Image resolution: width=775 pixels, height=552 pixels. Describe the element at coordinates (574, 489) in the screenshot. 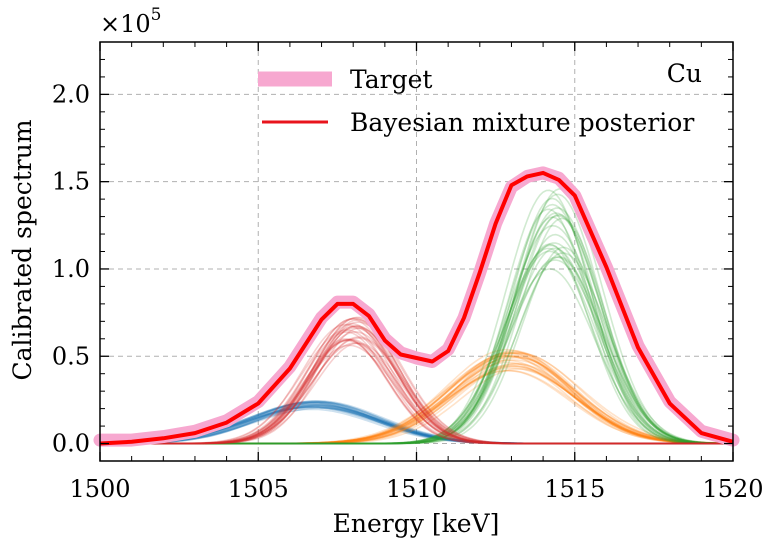

I see `x-tick-label: 1515` at that location.